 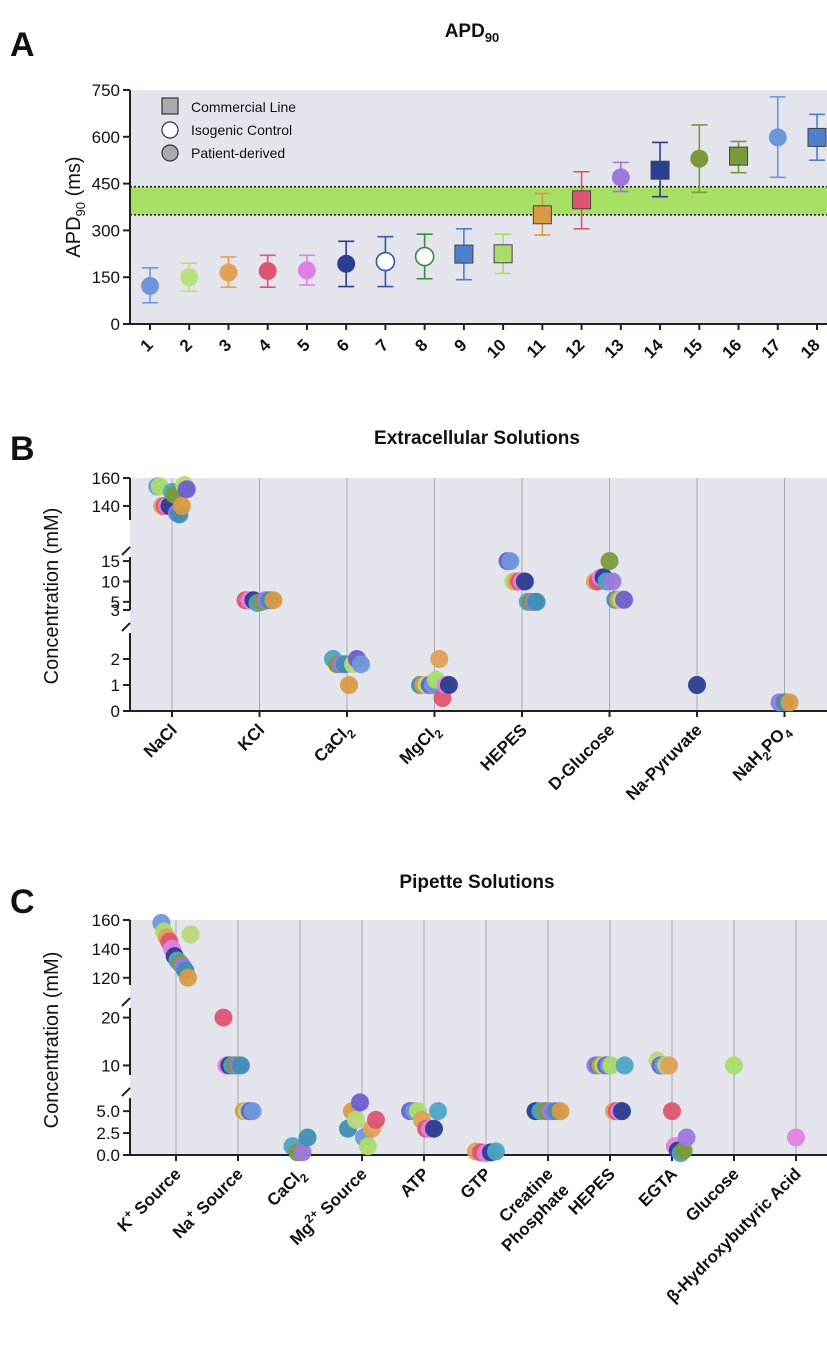 I want to click on category-name: Glucose, so click(x=712, y=1194).